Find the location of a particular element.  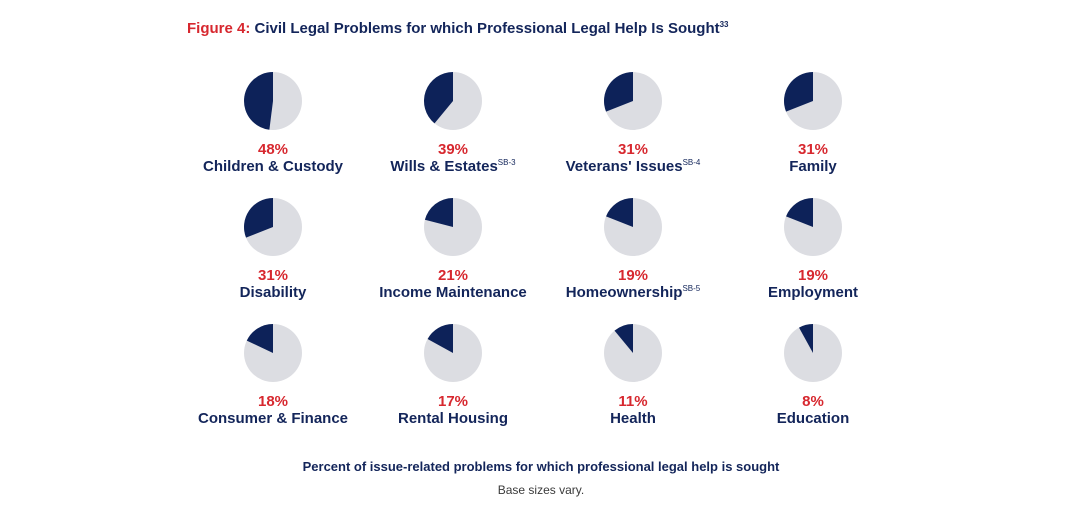

pie-chart-children-custody is located at coordinates (273, 101).